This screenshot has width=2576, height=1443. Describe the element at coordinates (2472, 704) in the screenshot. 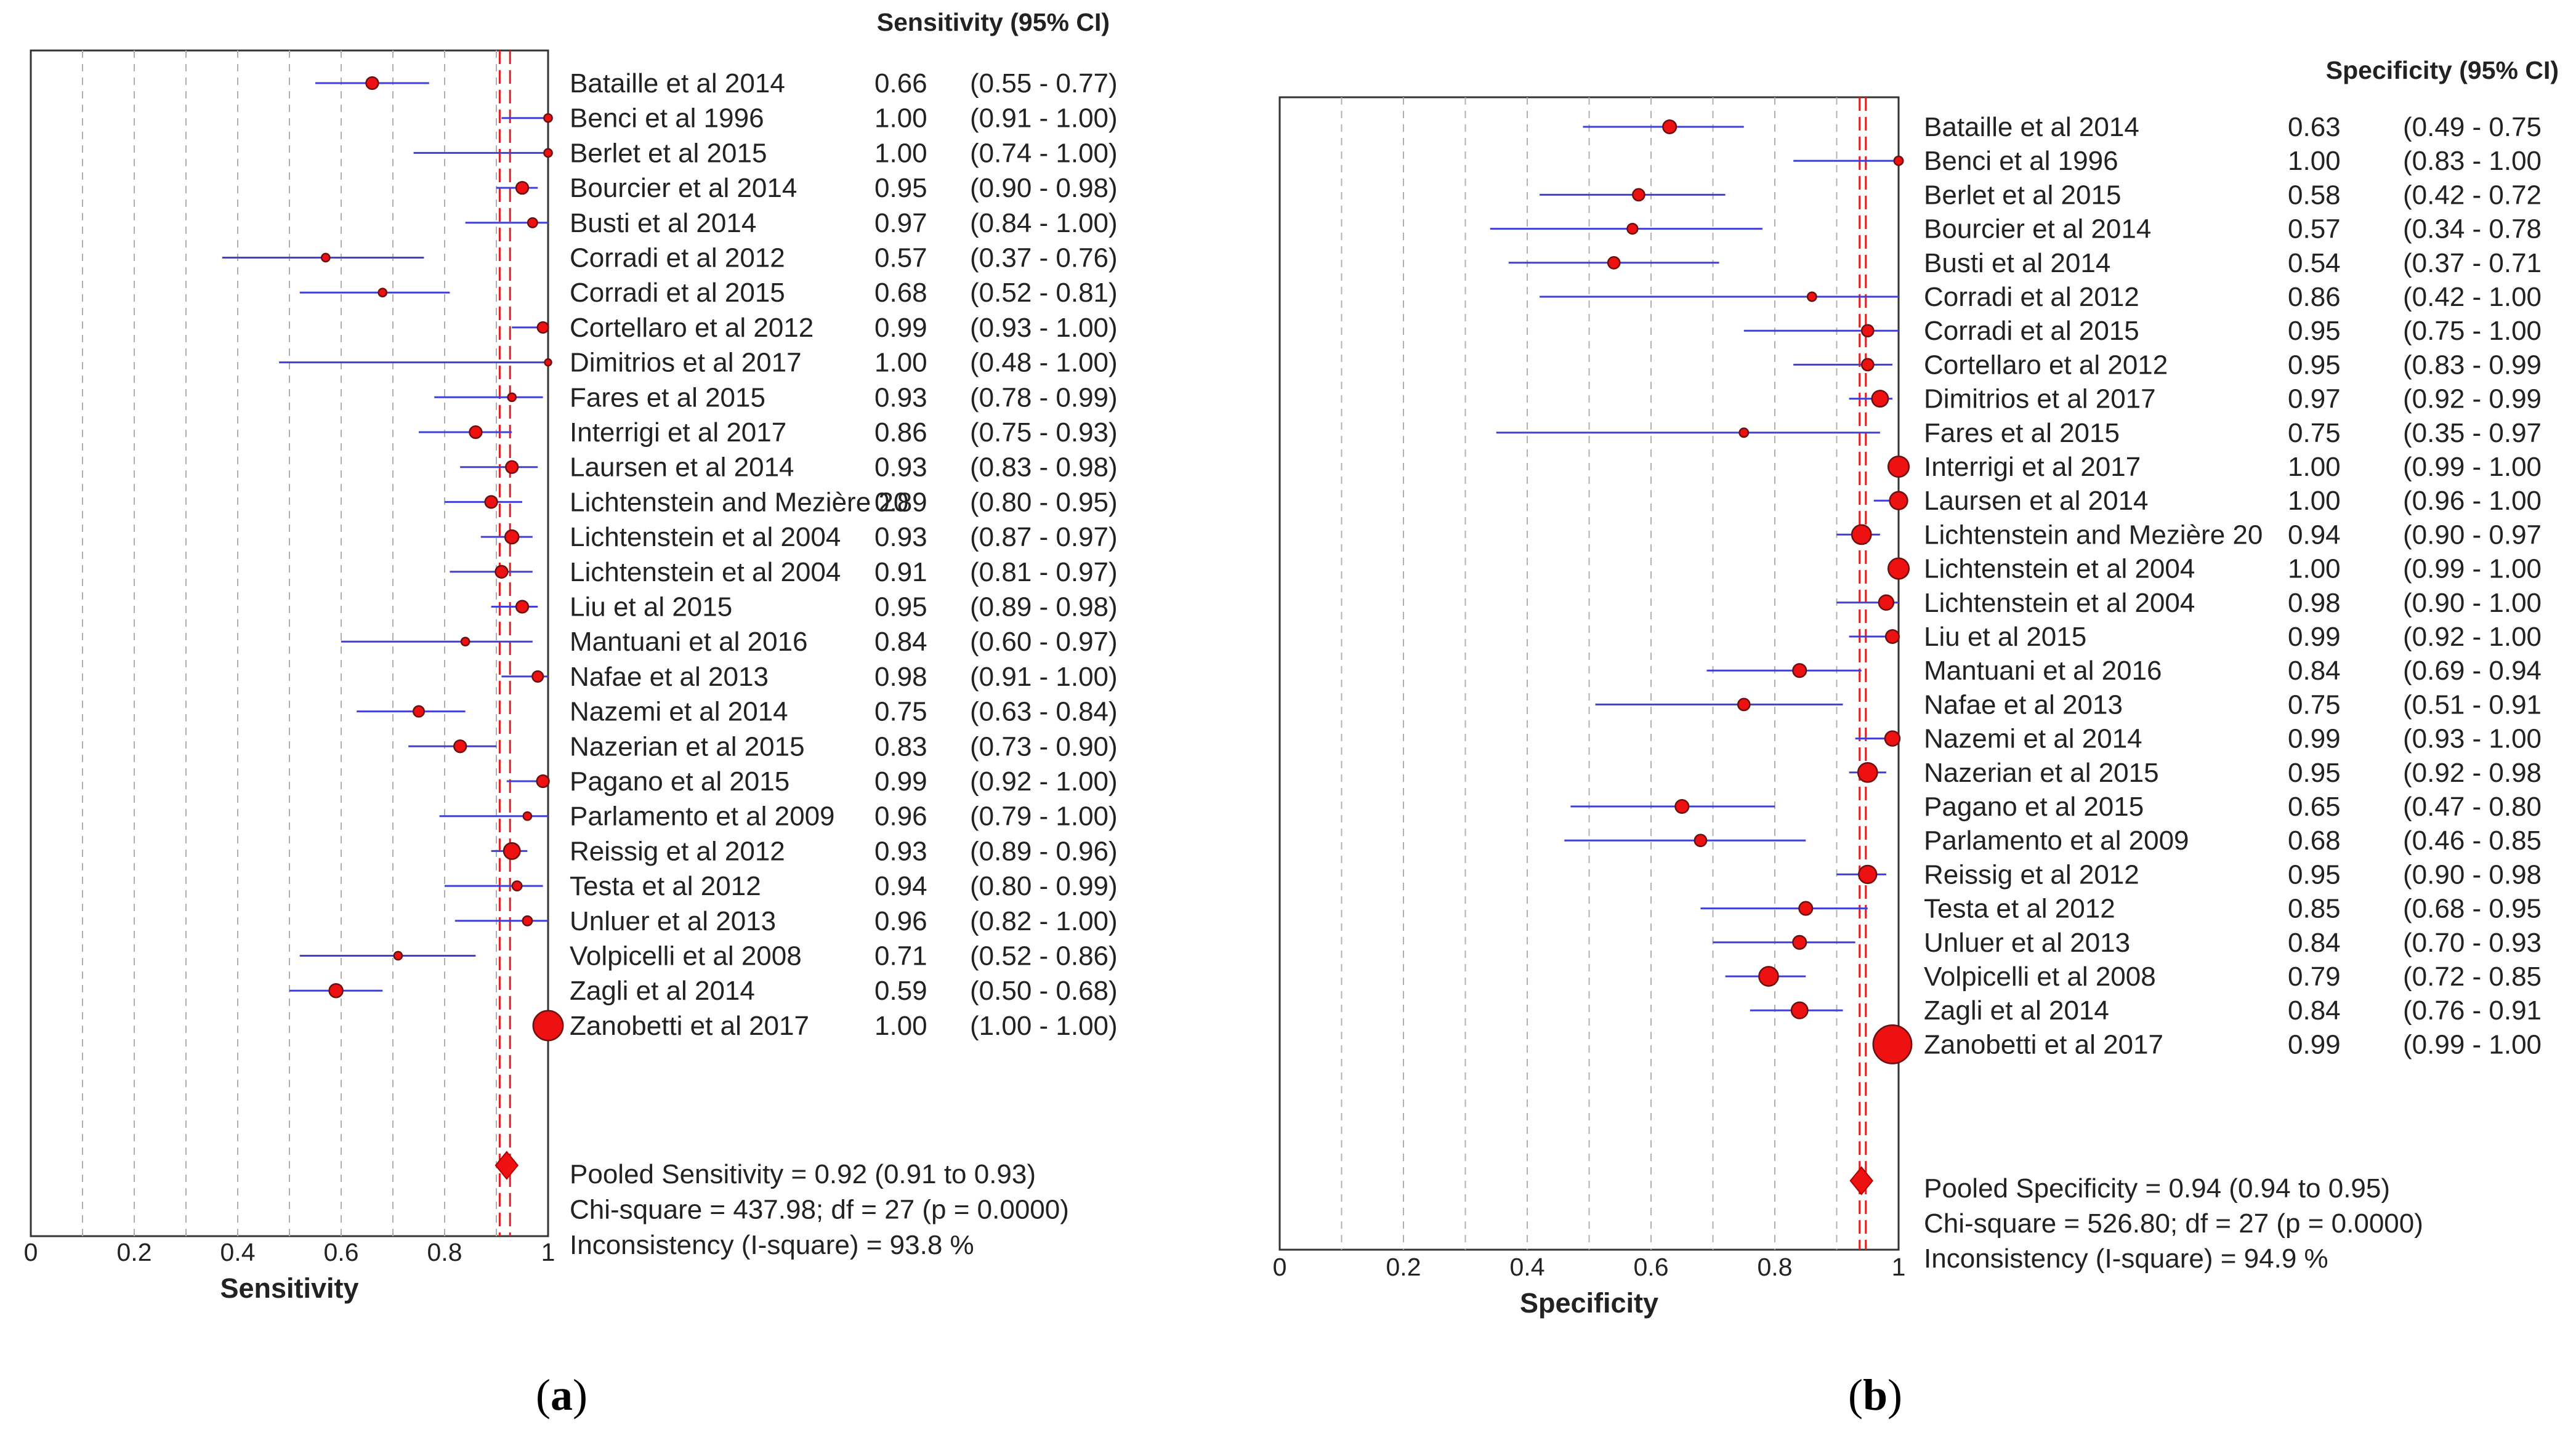

I see `study-ci: (0.51 - 0.91` at that location.